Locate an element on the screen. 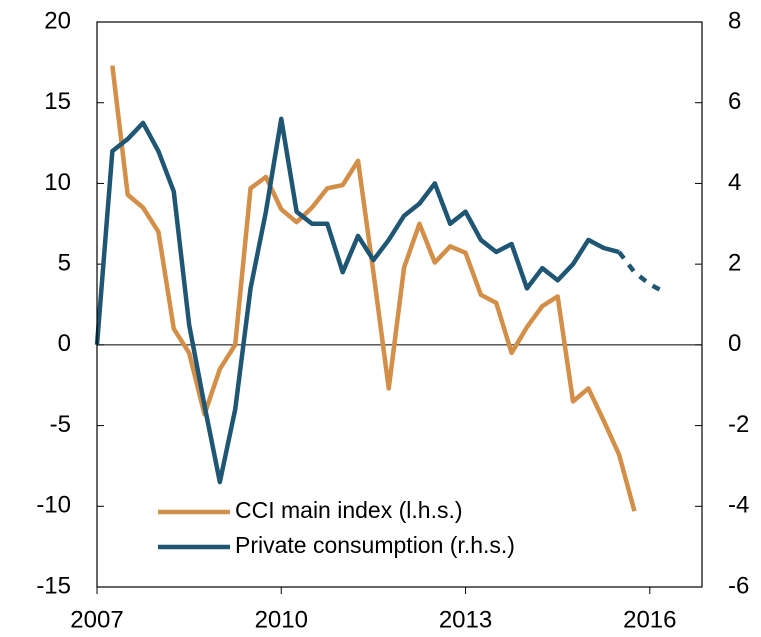 The image size is (761, 637). y-tick-label: 15 is located at coordinates (57, 101).